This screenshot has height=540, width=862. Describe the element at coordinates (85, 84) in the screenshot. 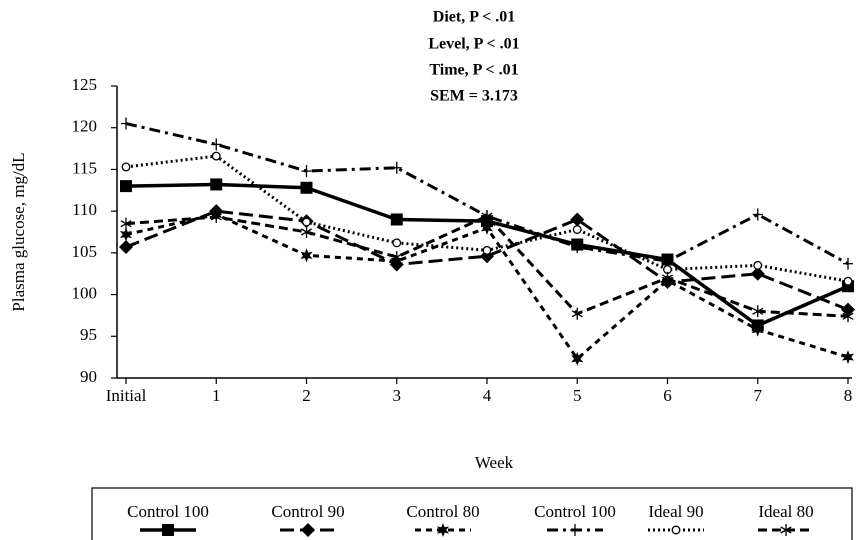

I see `y-tick-label: 125` at that location.